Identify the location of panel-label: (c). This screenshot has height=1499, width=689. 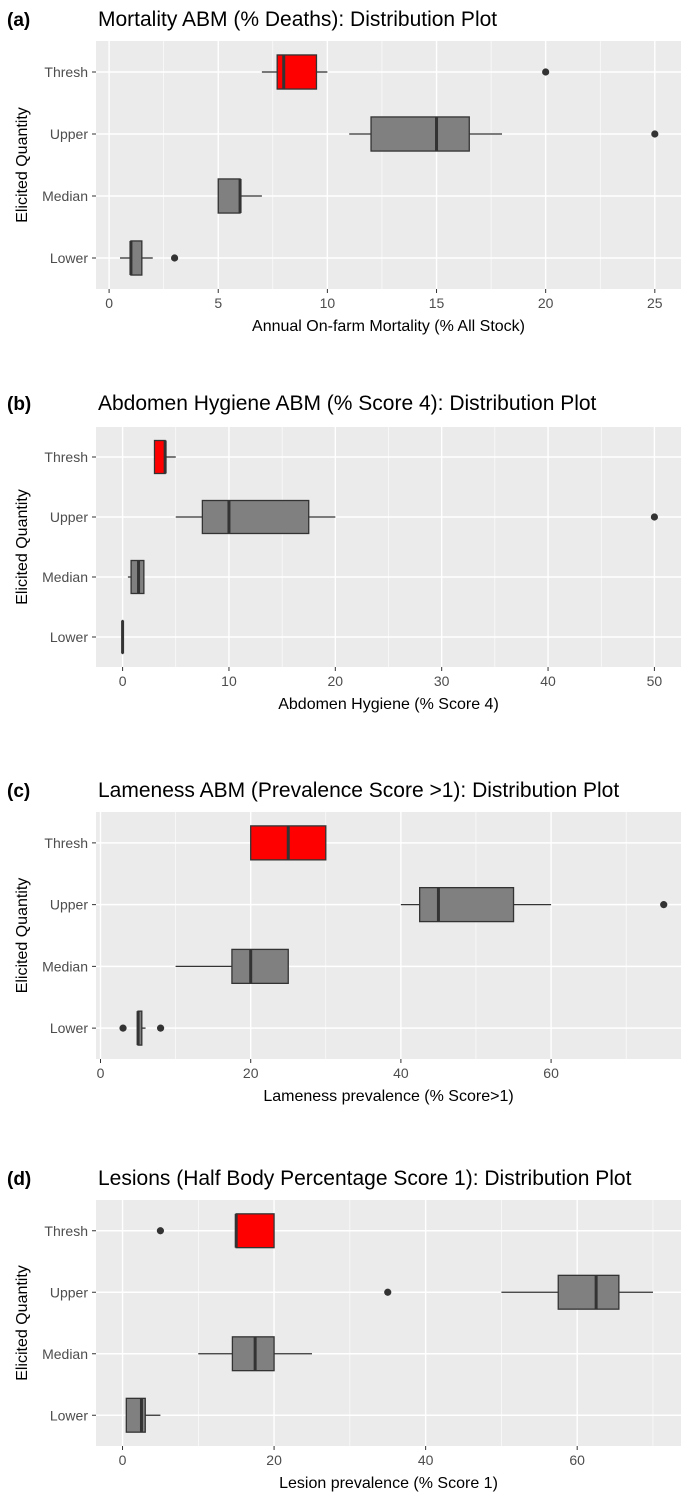
(18, 791).